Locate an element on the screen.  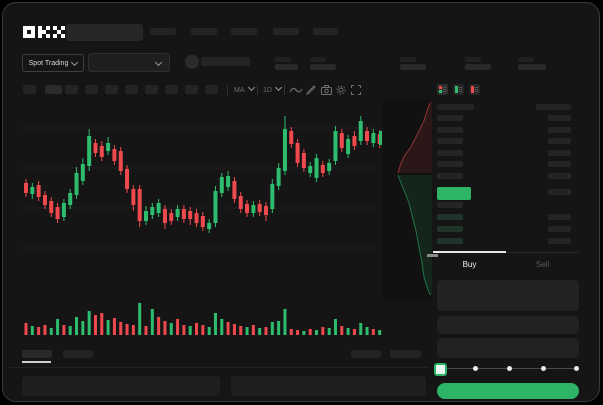
search-input is located at coordinates (104, 32).